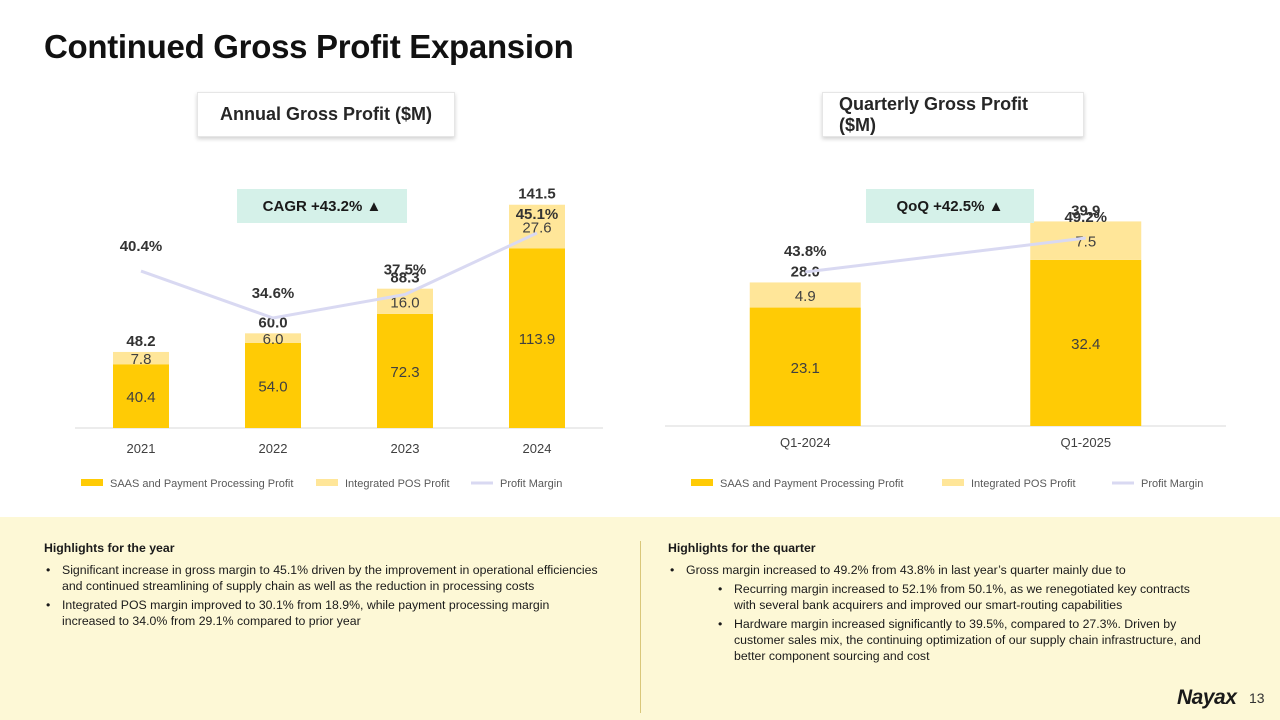 The image size is (1280, 720). What do you see at coordinates (1207, 697) in the screenshot?
I see `nayax-logo: Nayax` at bounding box center [1207, 697].